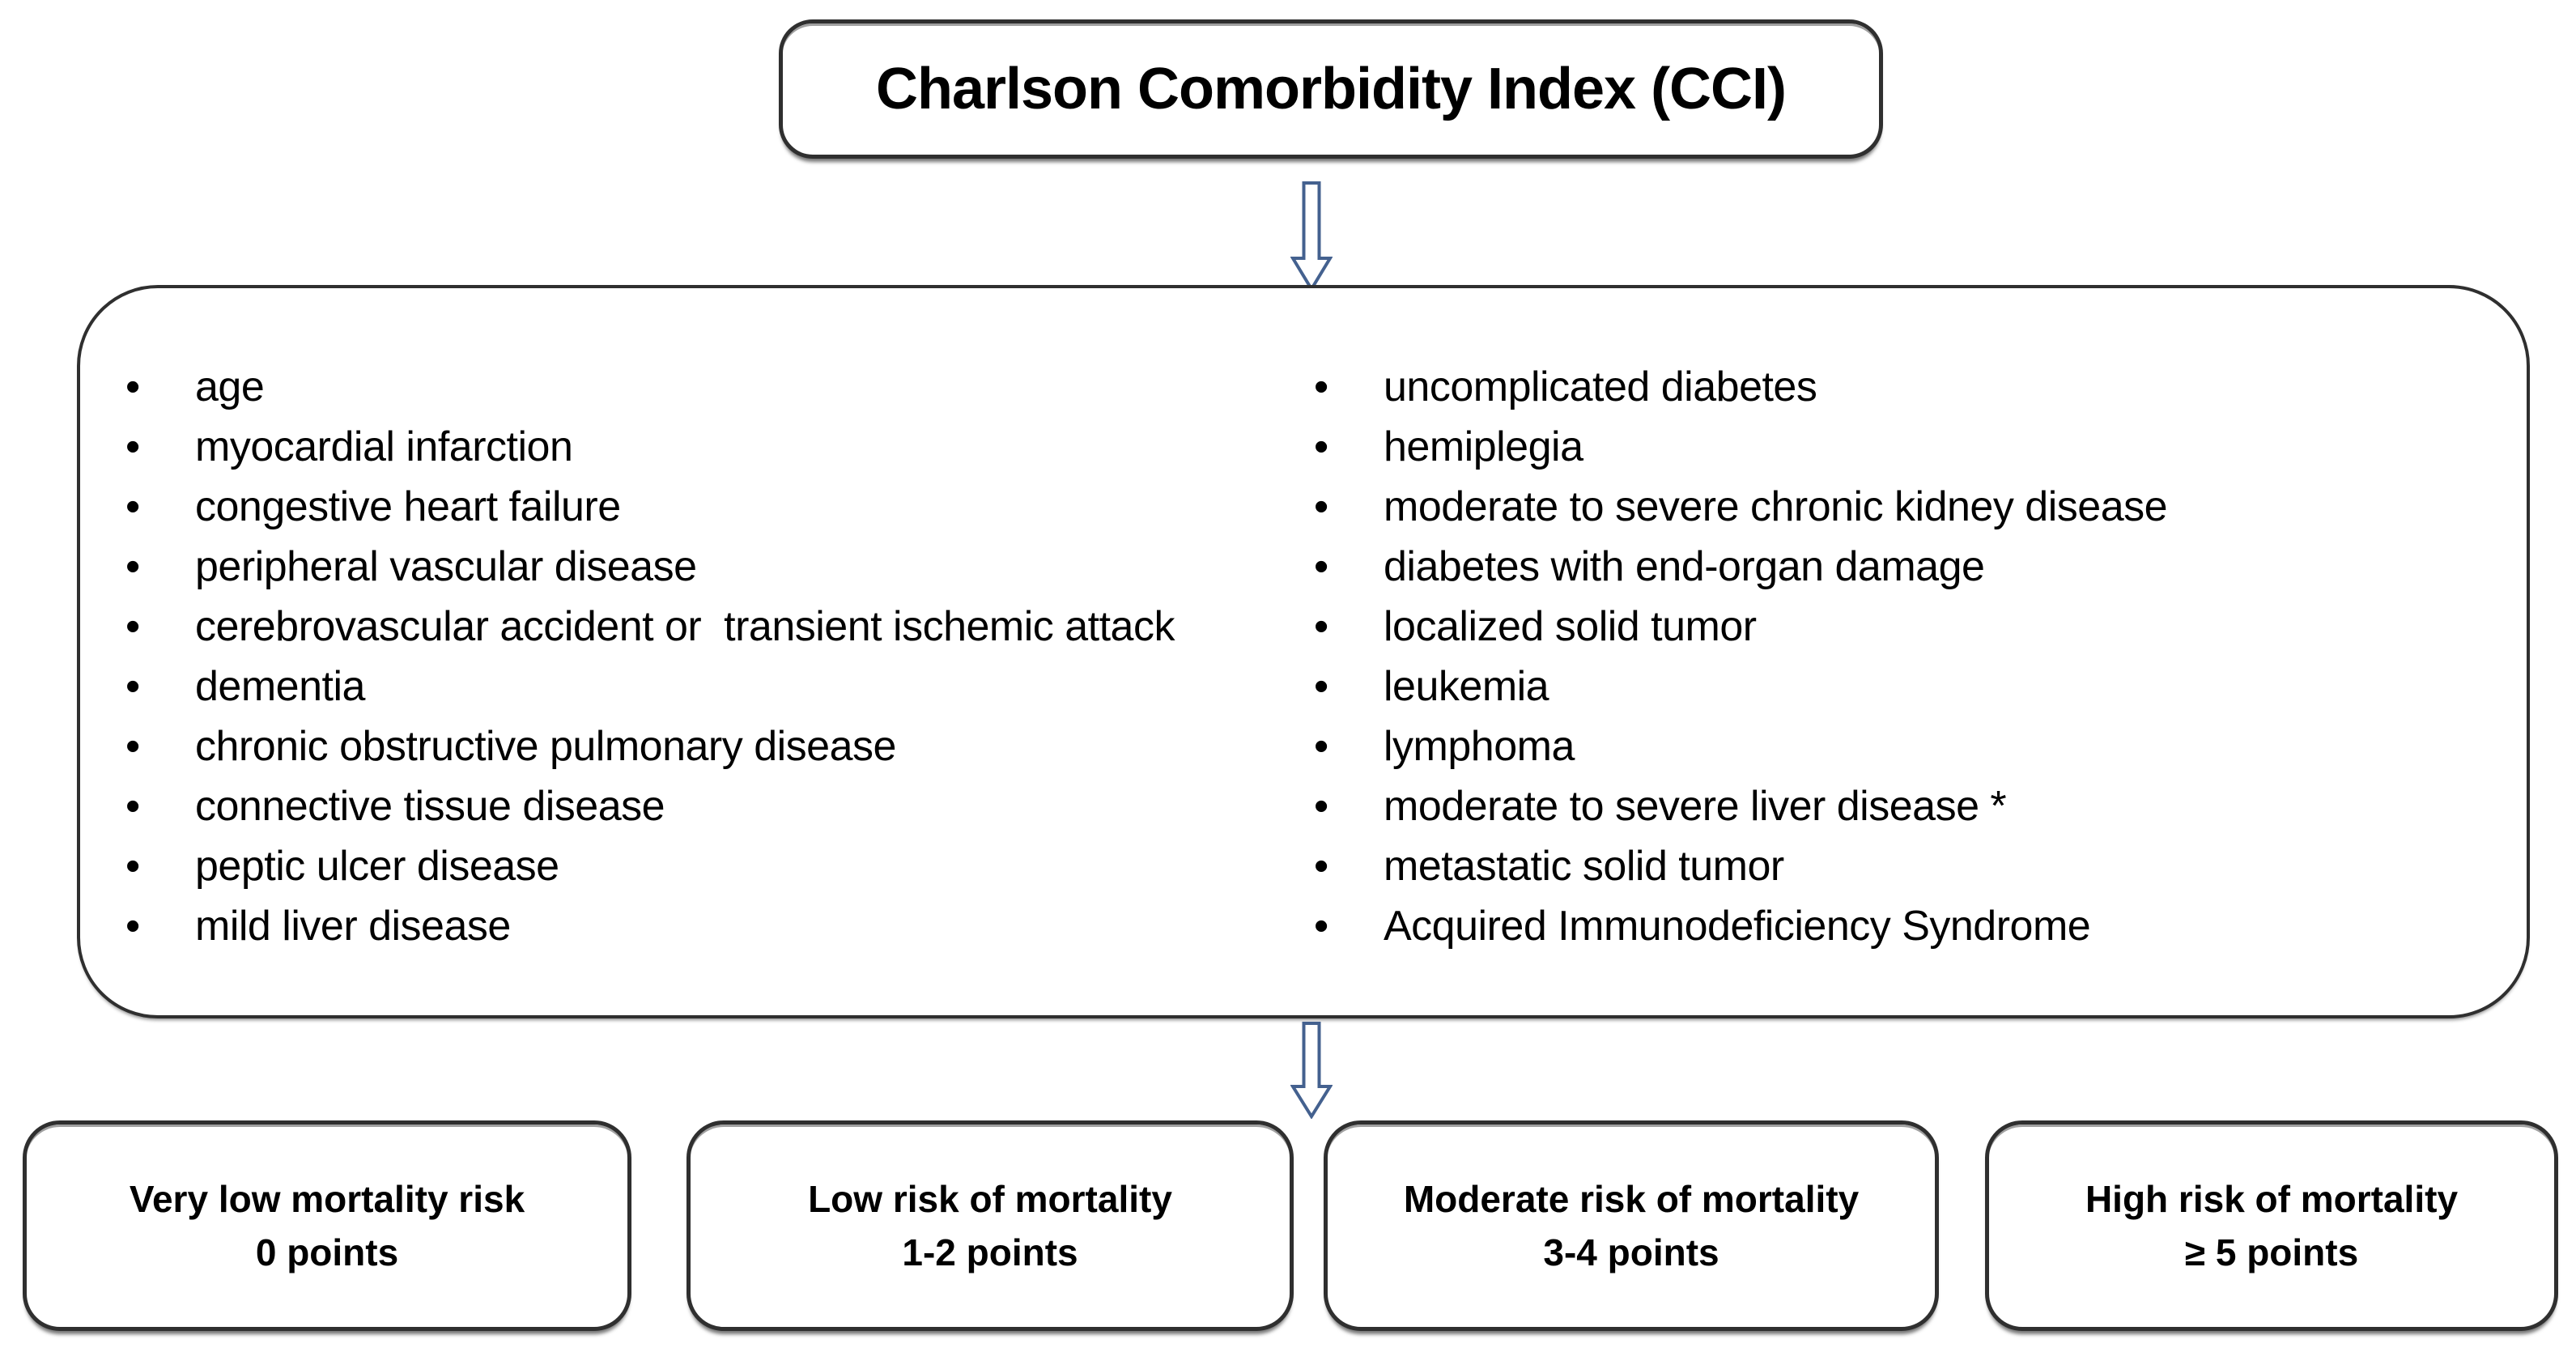  Describe the element at coordinates (327, 1225) in the screenshot. I see `risk-box-very-low: Very low mortality risk 0 points` at that location.